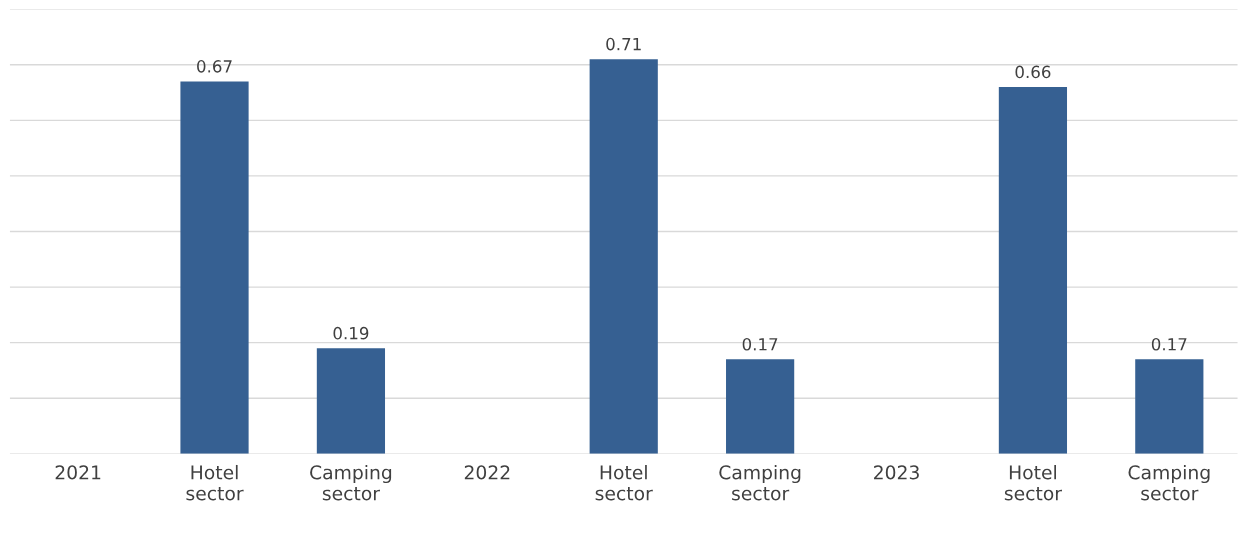 The height and width of the screenshot is (539, 1240). What do you see at coordinates (214, 66) in the screenshot?
I see `data-label: 0.67` at bounding box center [214, 66].